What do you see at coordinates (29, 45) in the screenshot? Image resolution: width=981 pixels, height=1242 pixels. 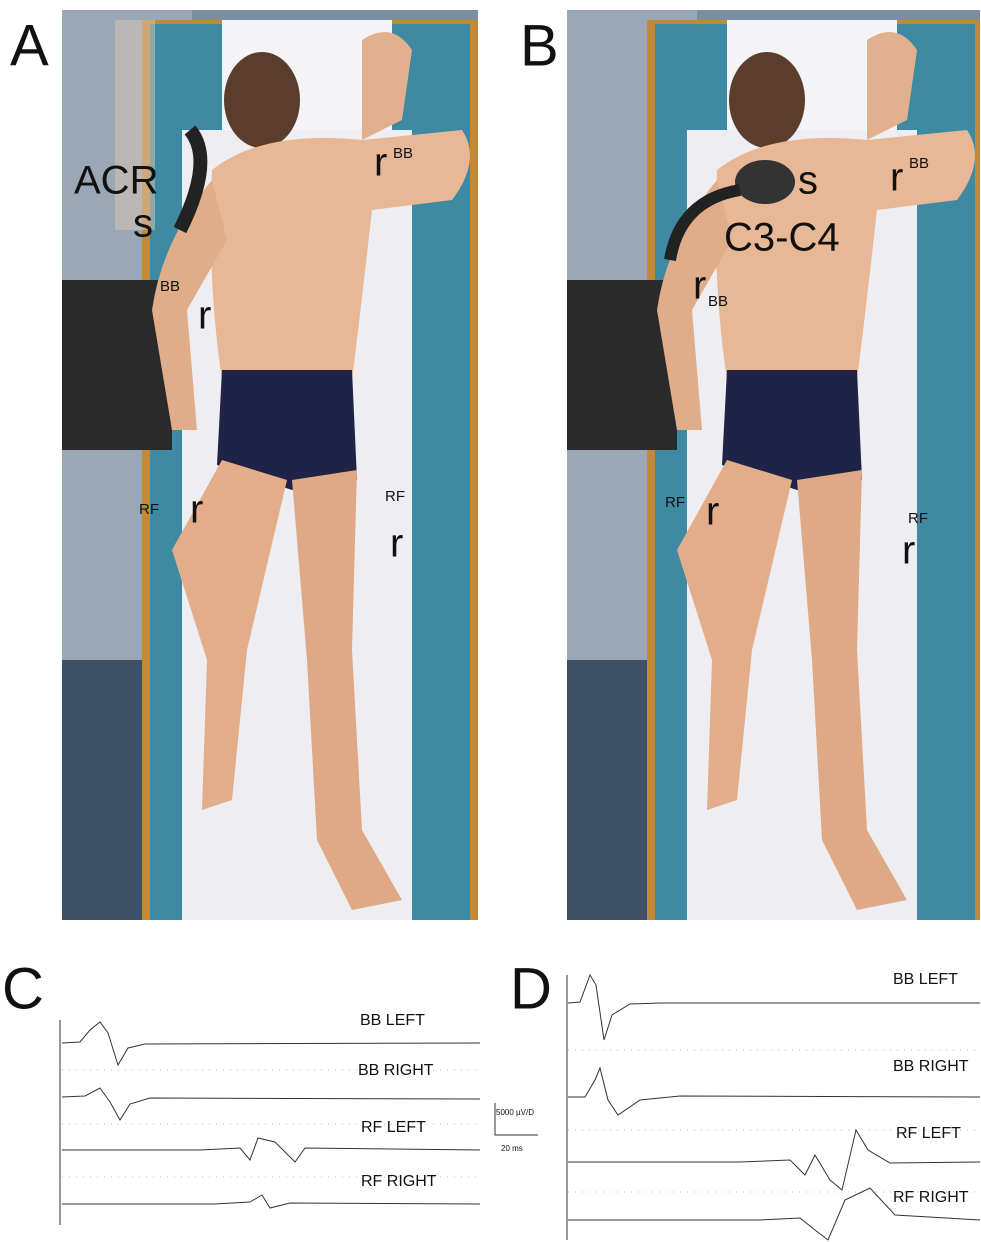 I see `panel-label: A` at bounding box center [29, 45].